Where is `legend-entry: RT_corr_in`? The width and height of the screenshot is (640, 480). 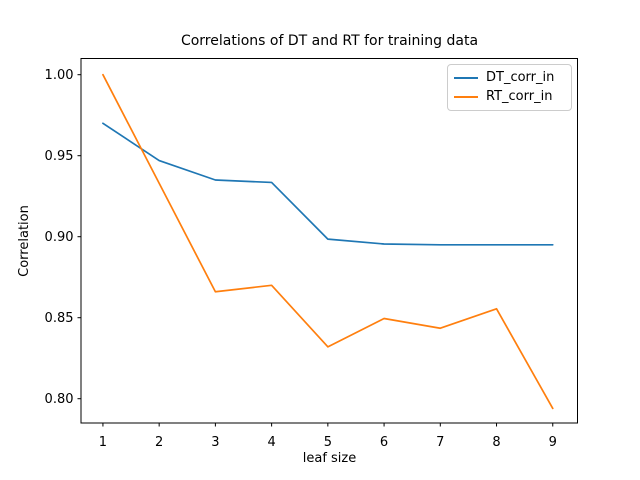 legend-entry: RT_corr_in is located at coordinates (509, 97).